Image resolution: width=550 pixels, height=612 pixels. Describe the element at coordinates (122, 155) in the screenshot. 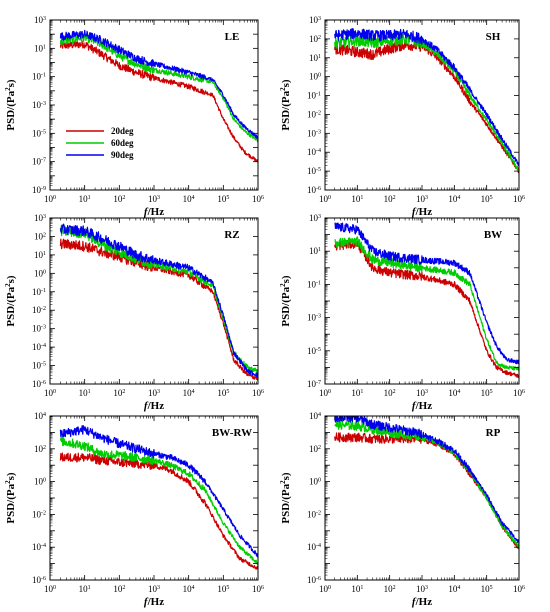

I see `legend-label: 90deg` at that location.